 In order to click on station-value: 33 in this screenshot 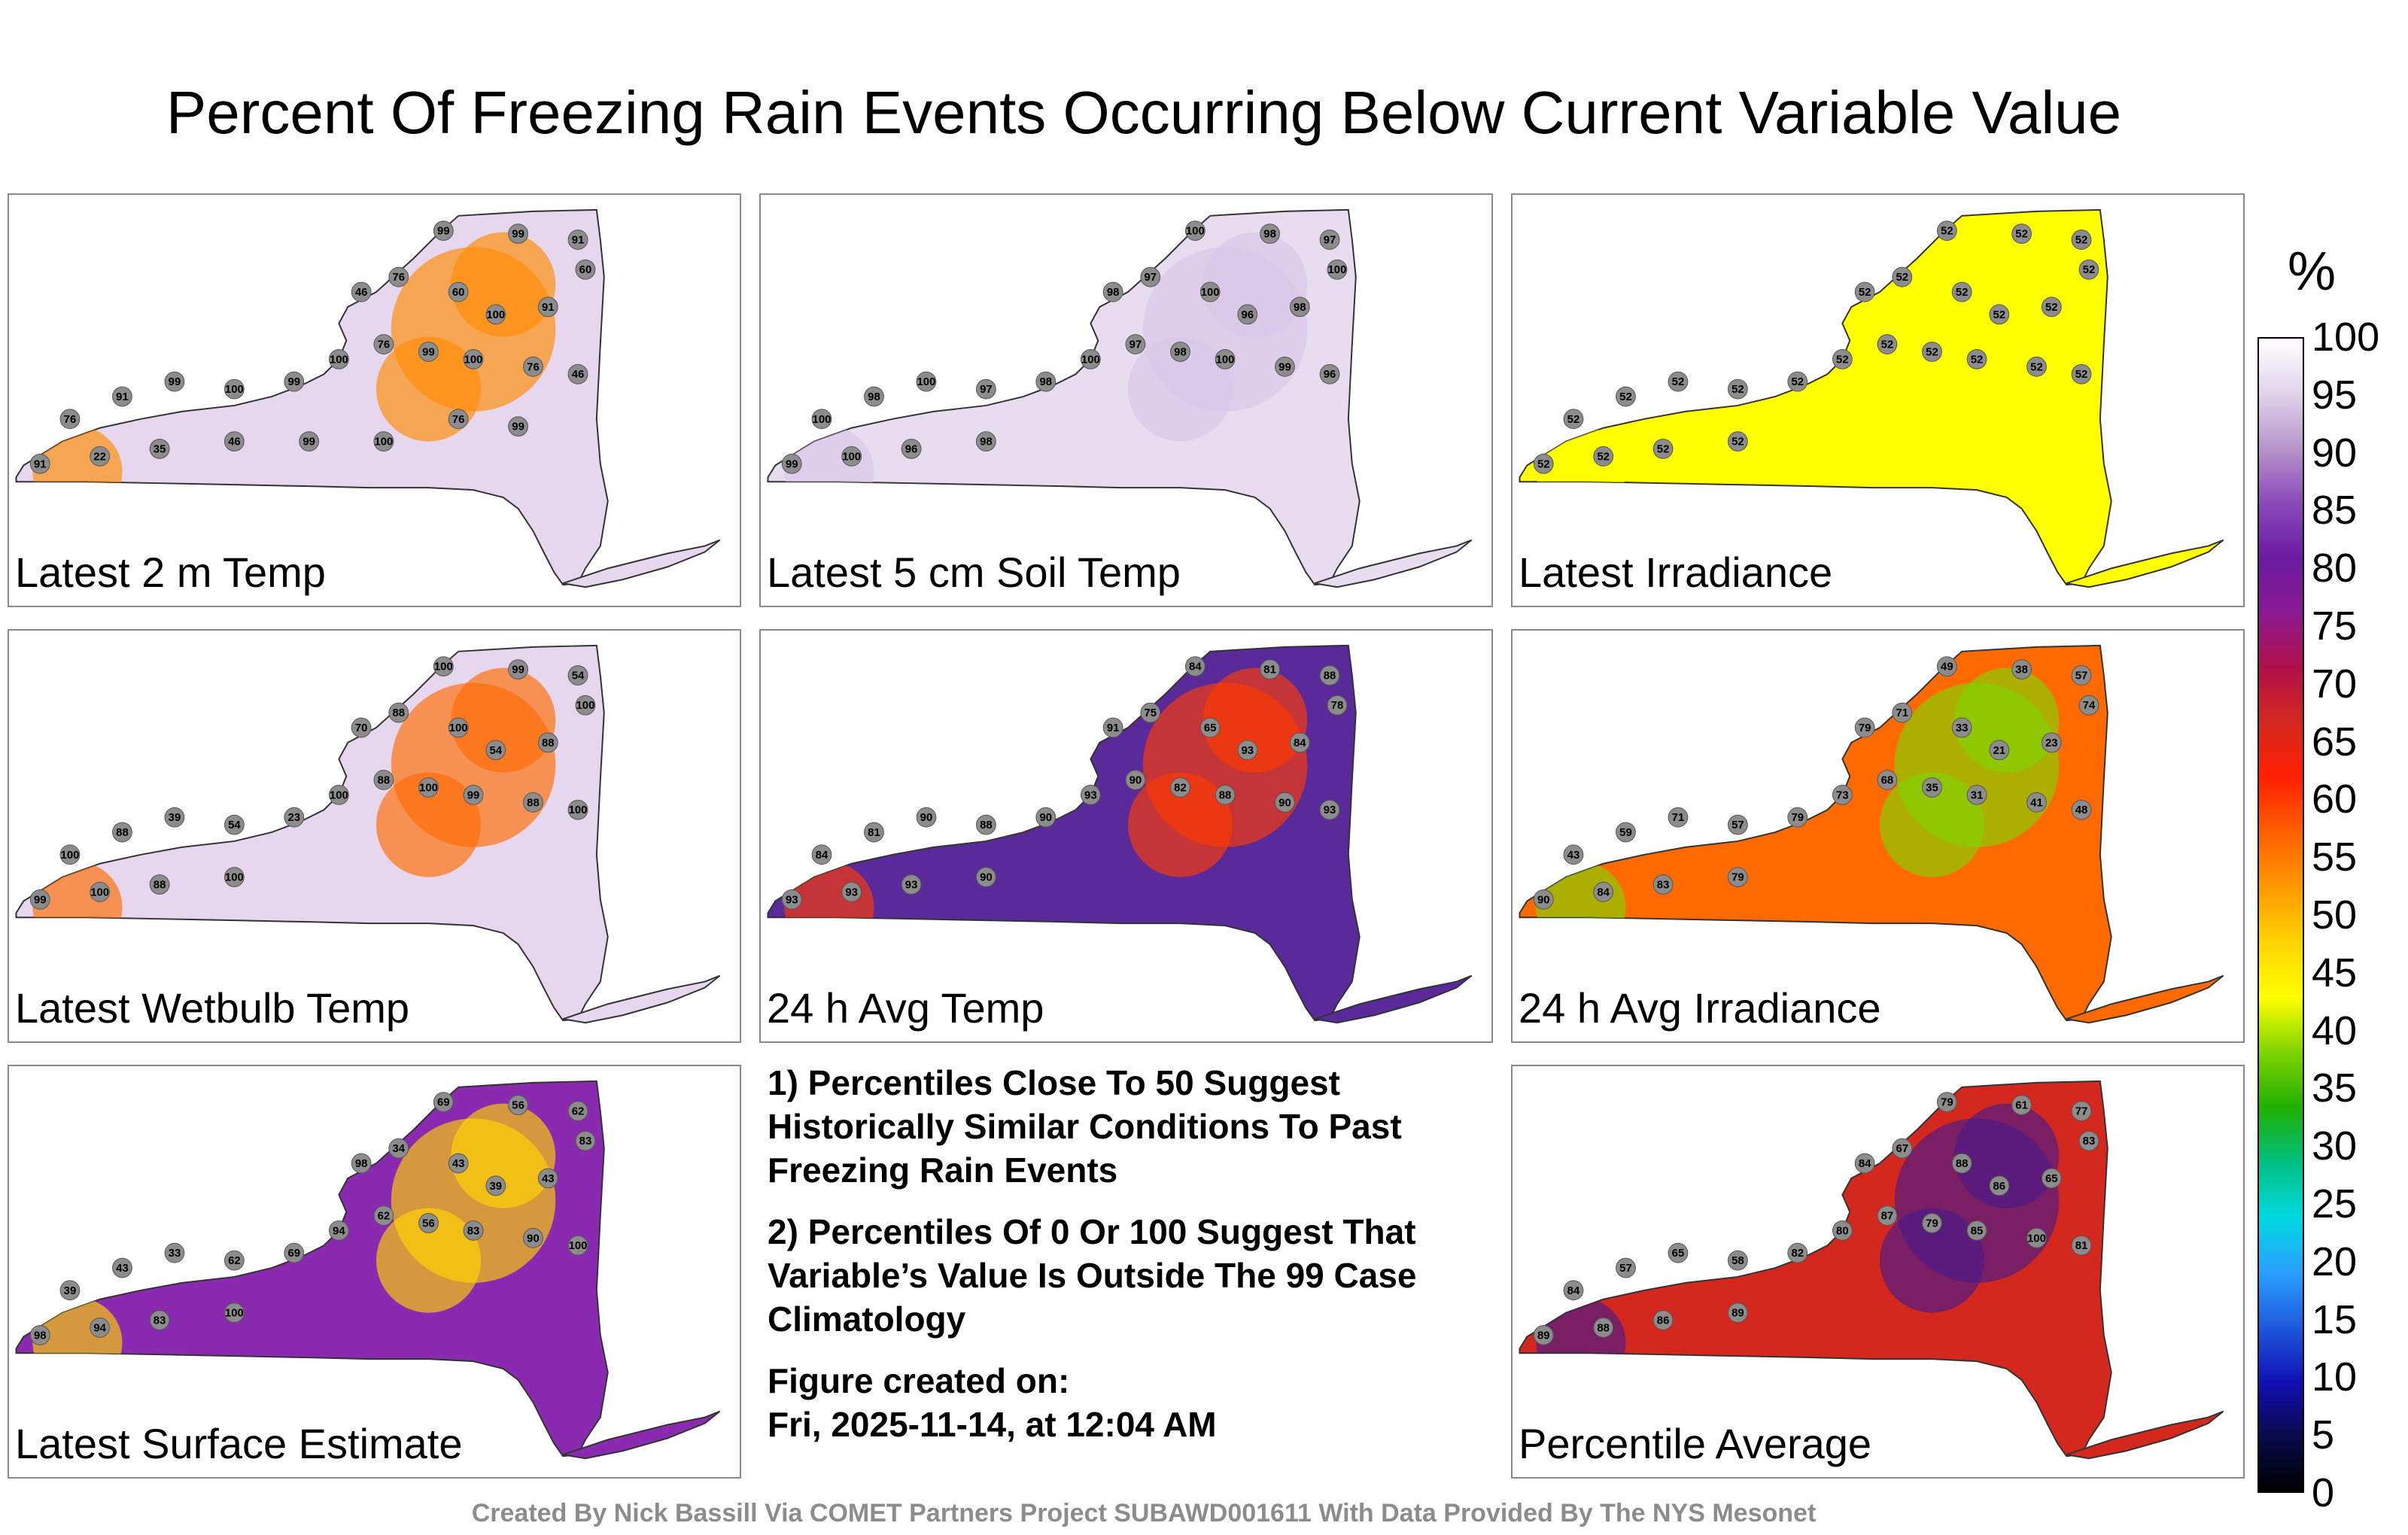, I will do `click(1962, 728)`.